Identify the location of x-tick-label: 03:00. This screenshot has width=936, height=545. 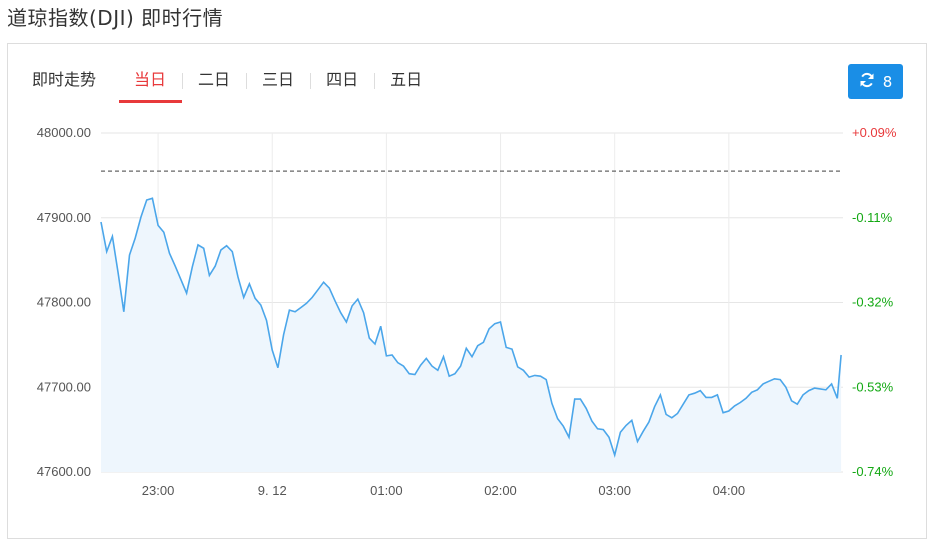
(614, 490).